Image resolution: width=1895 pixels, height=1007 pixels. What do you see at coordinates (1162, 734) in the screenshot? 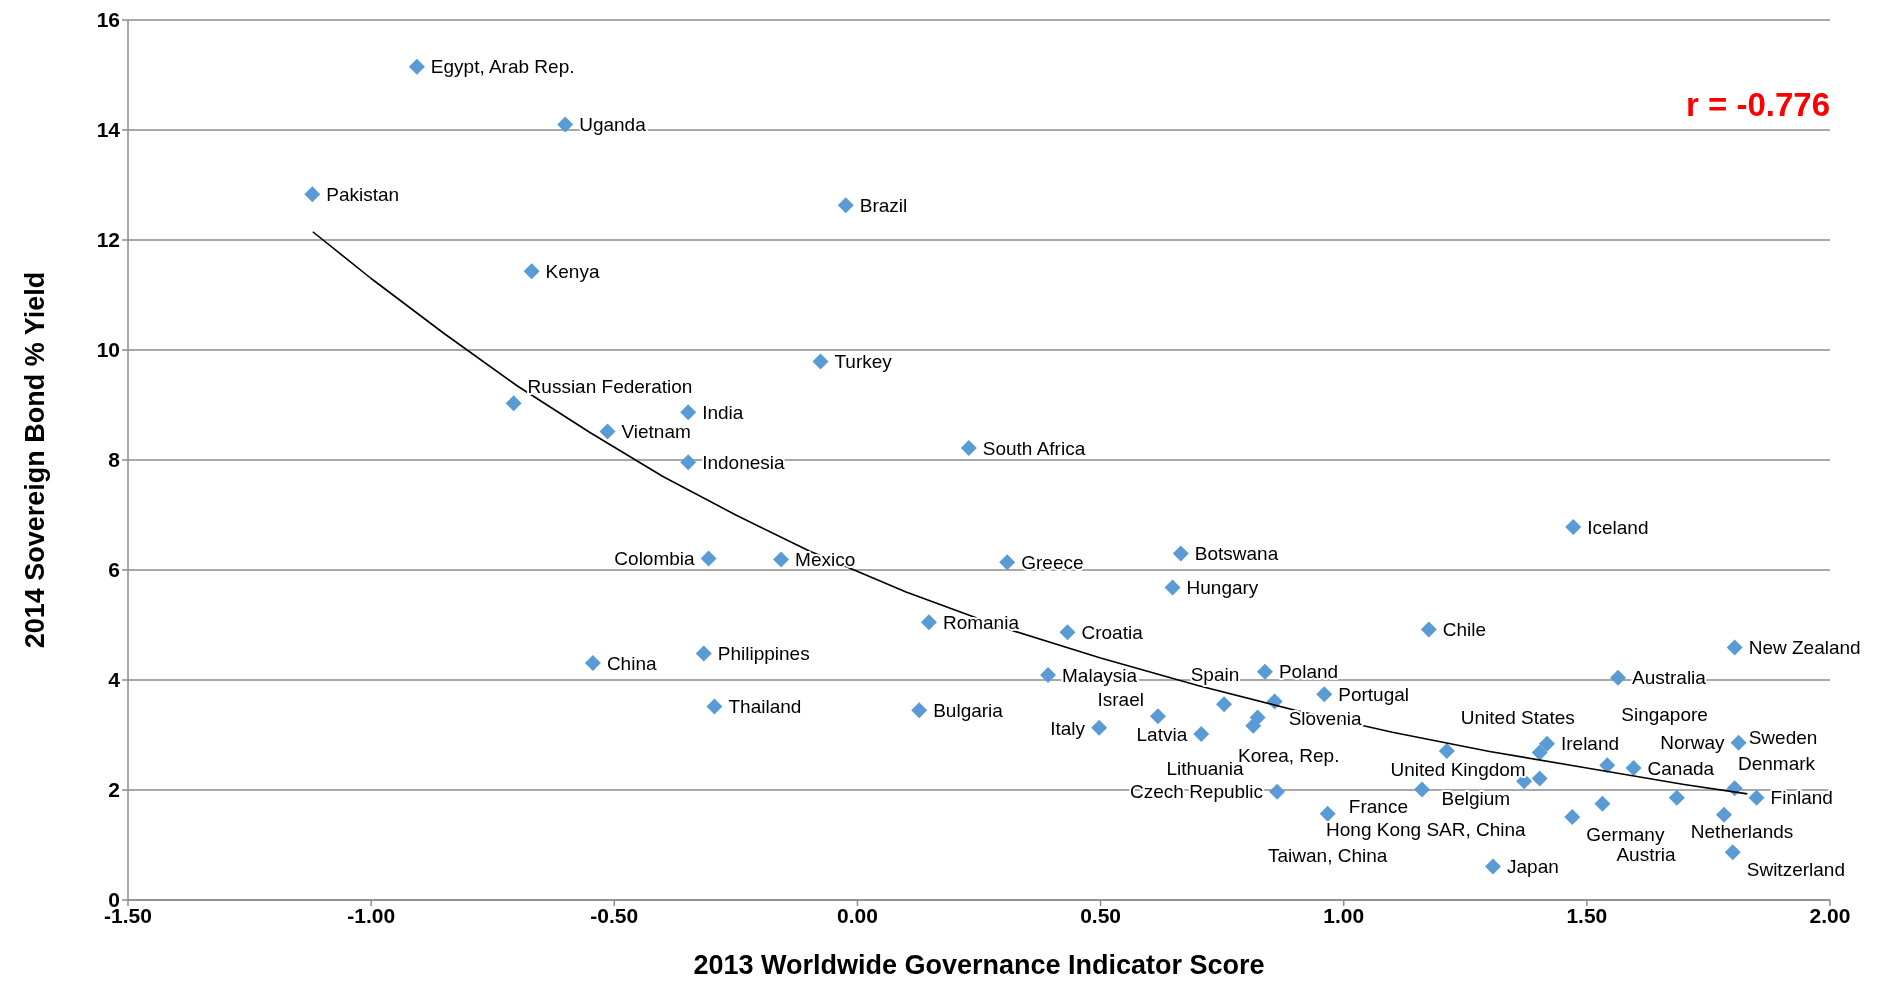
I see `annotation: Latvia` at bounding box center [1162, 734].